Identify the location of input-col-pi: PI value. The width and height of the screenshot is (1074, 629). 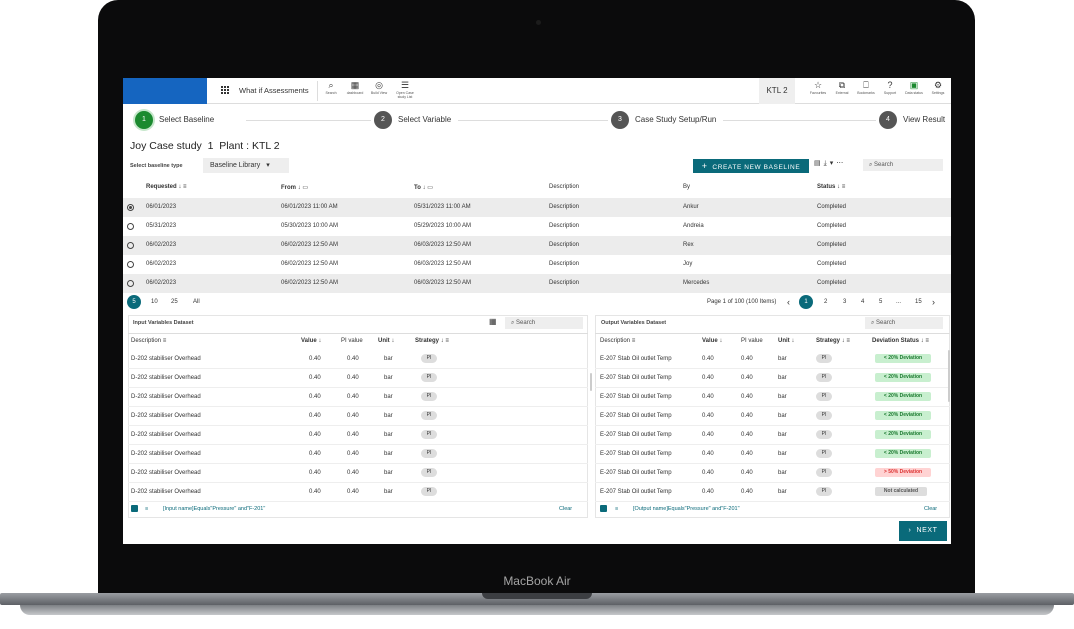
(352, 341).